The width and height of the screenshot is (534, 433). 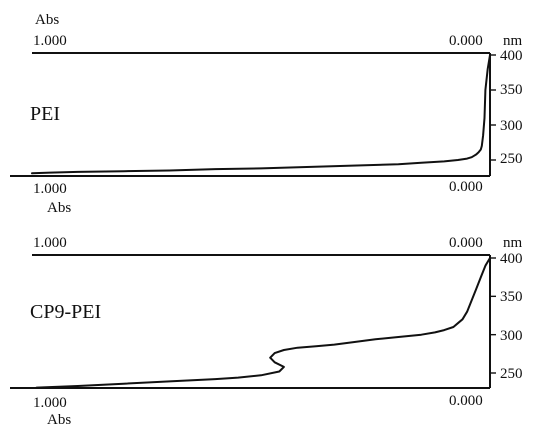 I want to click on panel-1-y-tick-label: 300, so click(x=511, y=126).